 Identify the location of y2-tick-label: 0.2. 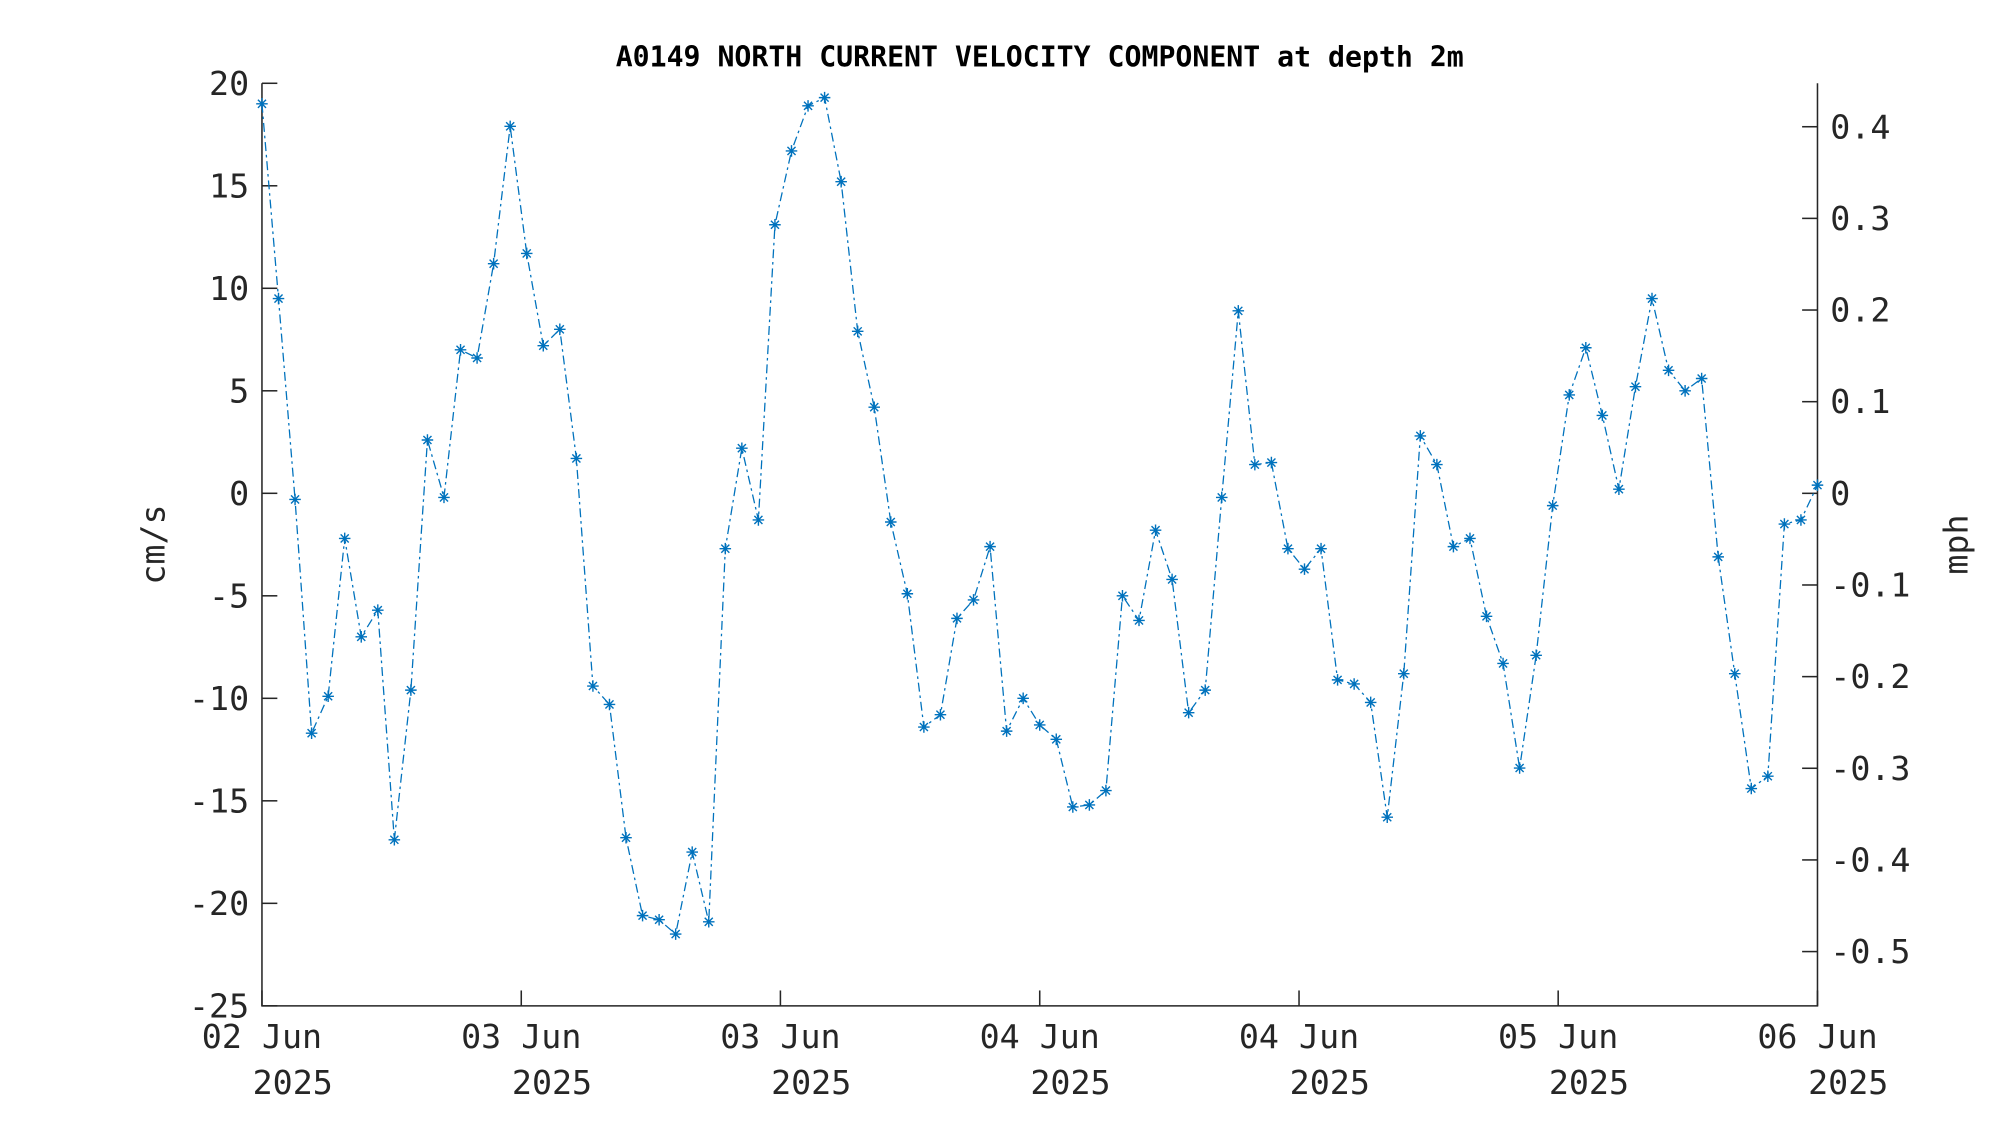
(1860, 310).